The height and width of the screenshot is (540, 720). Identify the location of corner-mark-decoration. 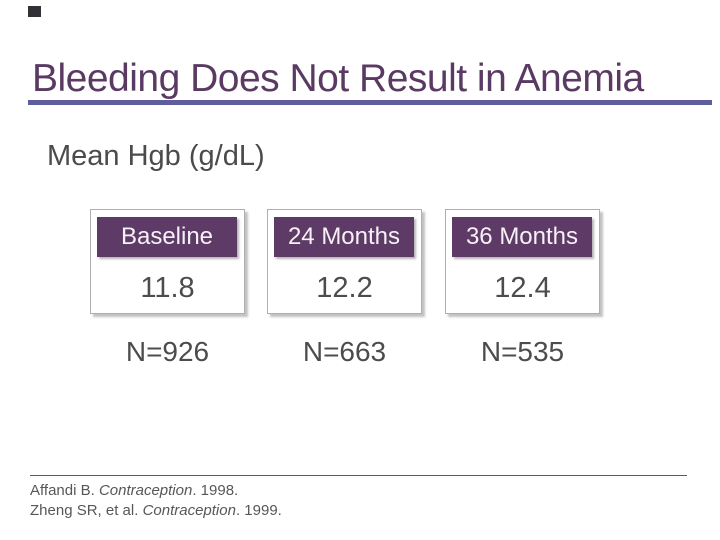
(34, 11).